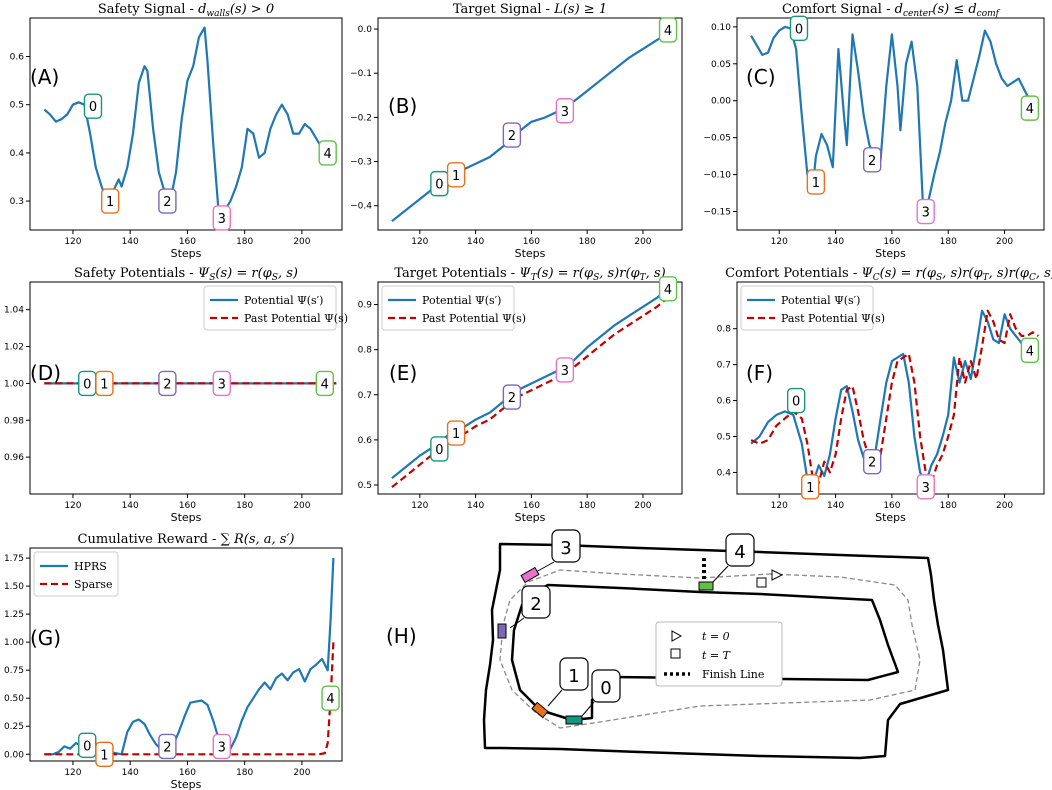 The image size is (1052, 790). I want to click on y-tick-label: 1.02, so click(14, 348).